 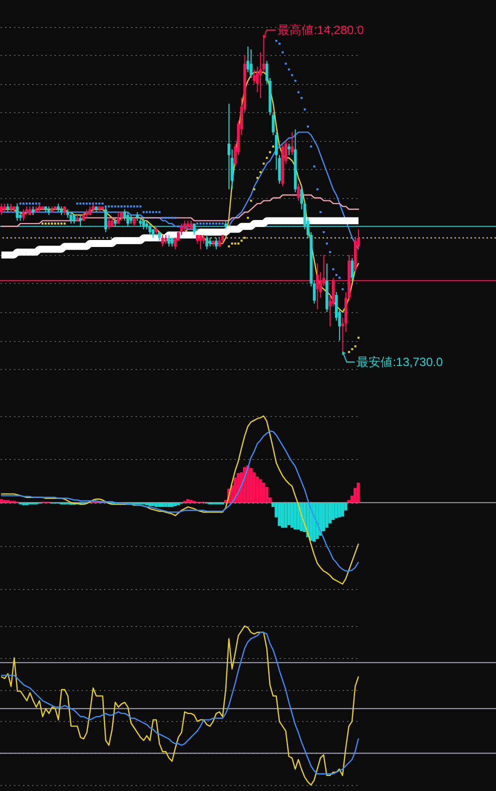 What do you see at coordinates (400, 362) in the screenshot?
I see `text: 最安値:13,730.0` at bounding box center [400, 362].